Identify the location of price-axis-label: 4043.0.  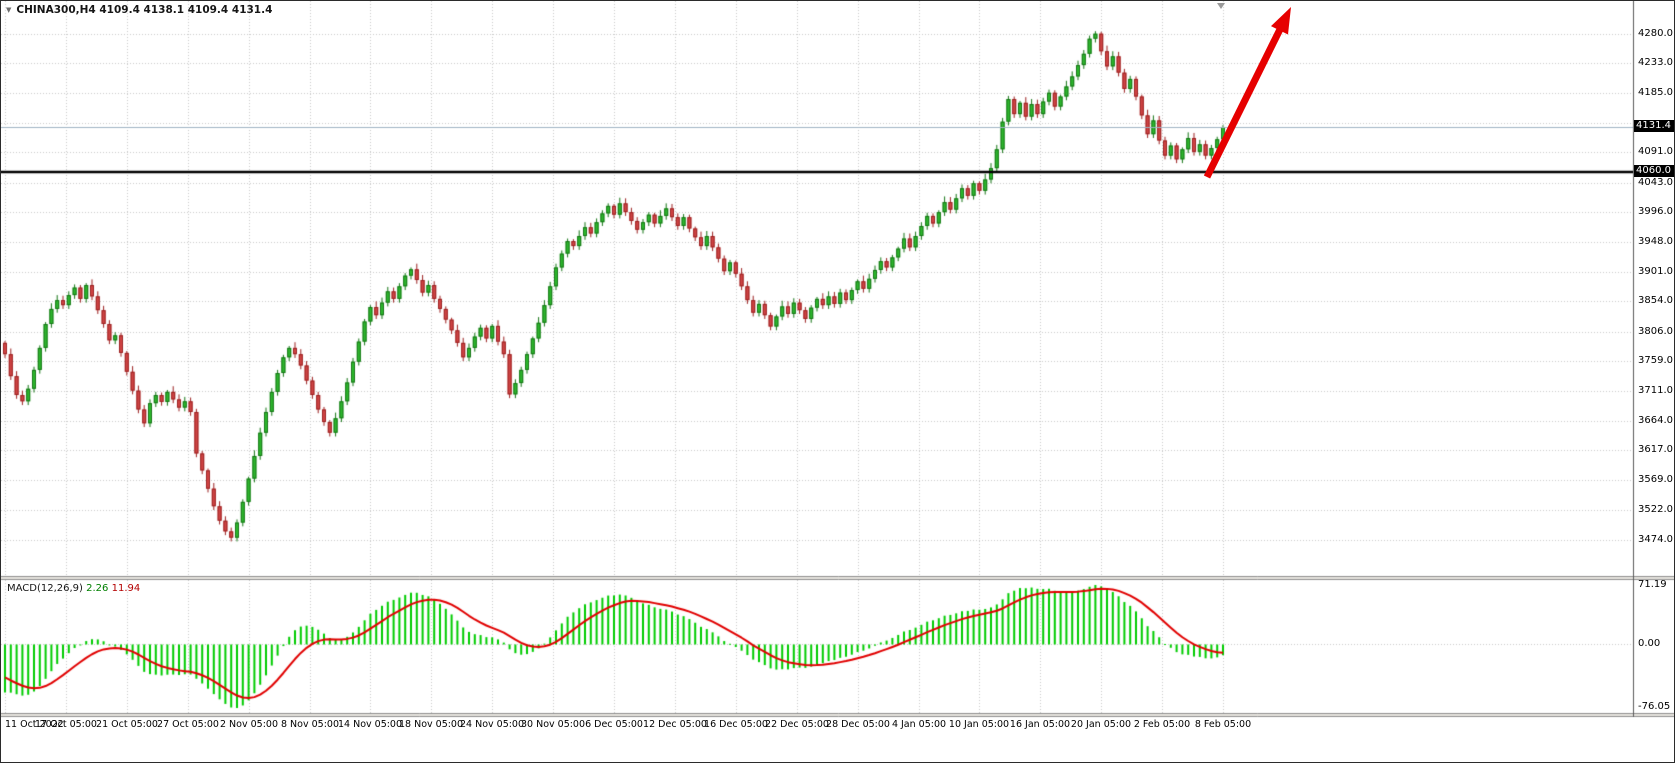
(1655, 182).